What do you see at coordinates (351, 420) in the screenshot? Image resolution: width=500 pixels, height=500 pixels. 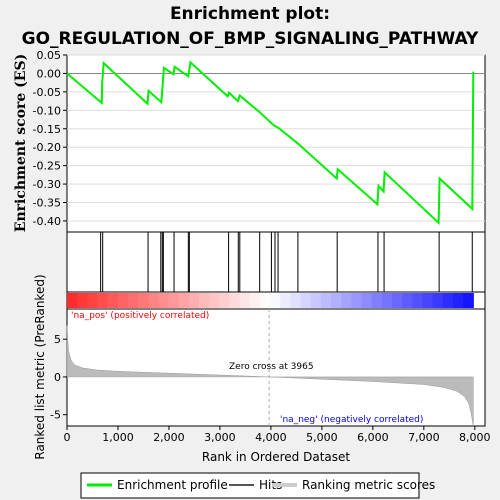 I see `na-neg-label: 'na_neg' (negatively correlated)` at bounding box center [351, 420].